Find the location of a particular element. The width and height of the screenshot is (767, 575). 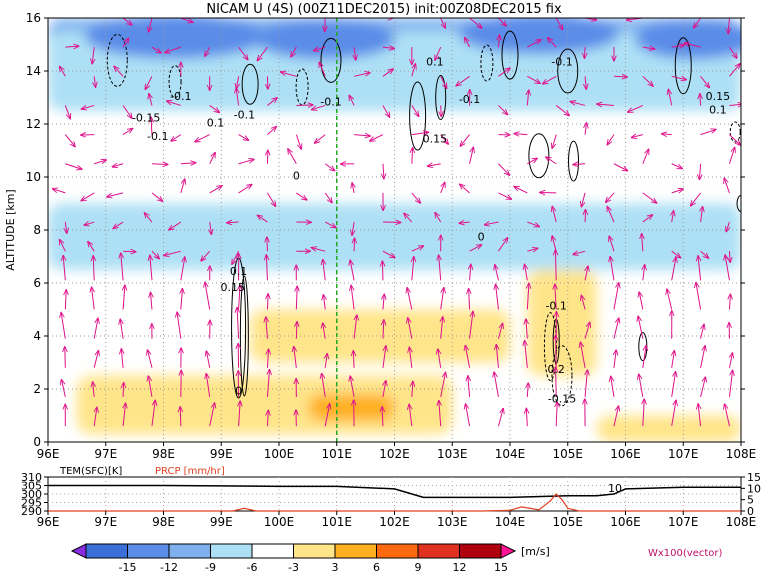

colorbar-label: 6 is located at coordinates (376, 567).